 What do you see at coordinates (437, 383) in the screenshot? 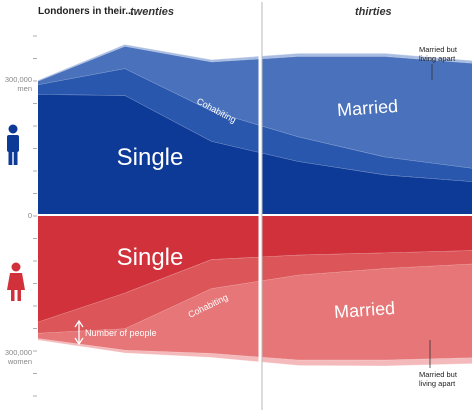
I see `women-living-apart-label-2: living apart` at bounding box center [437, 383].